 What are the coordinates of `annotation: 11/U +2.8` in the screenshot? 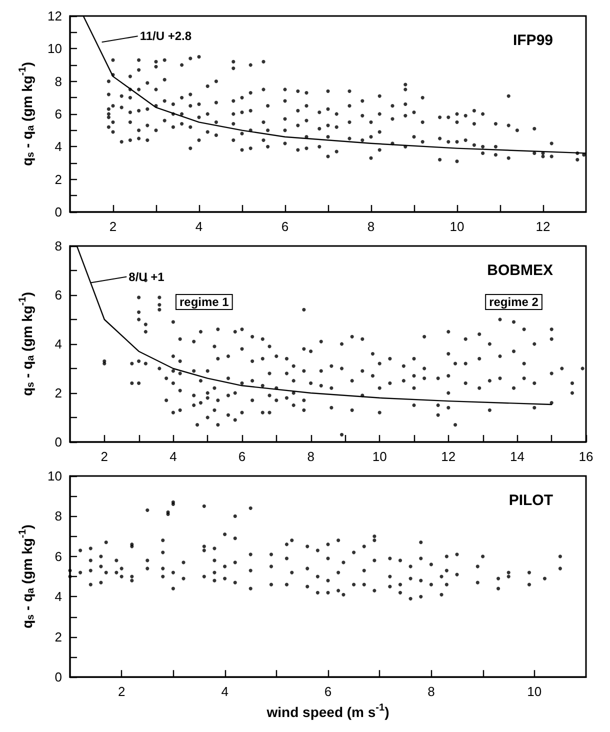 It's located at (166, 36).